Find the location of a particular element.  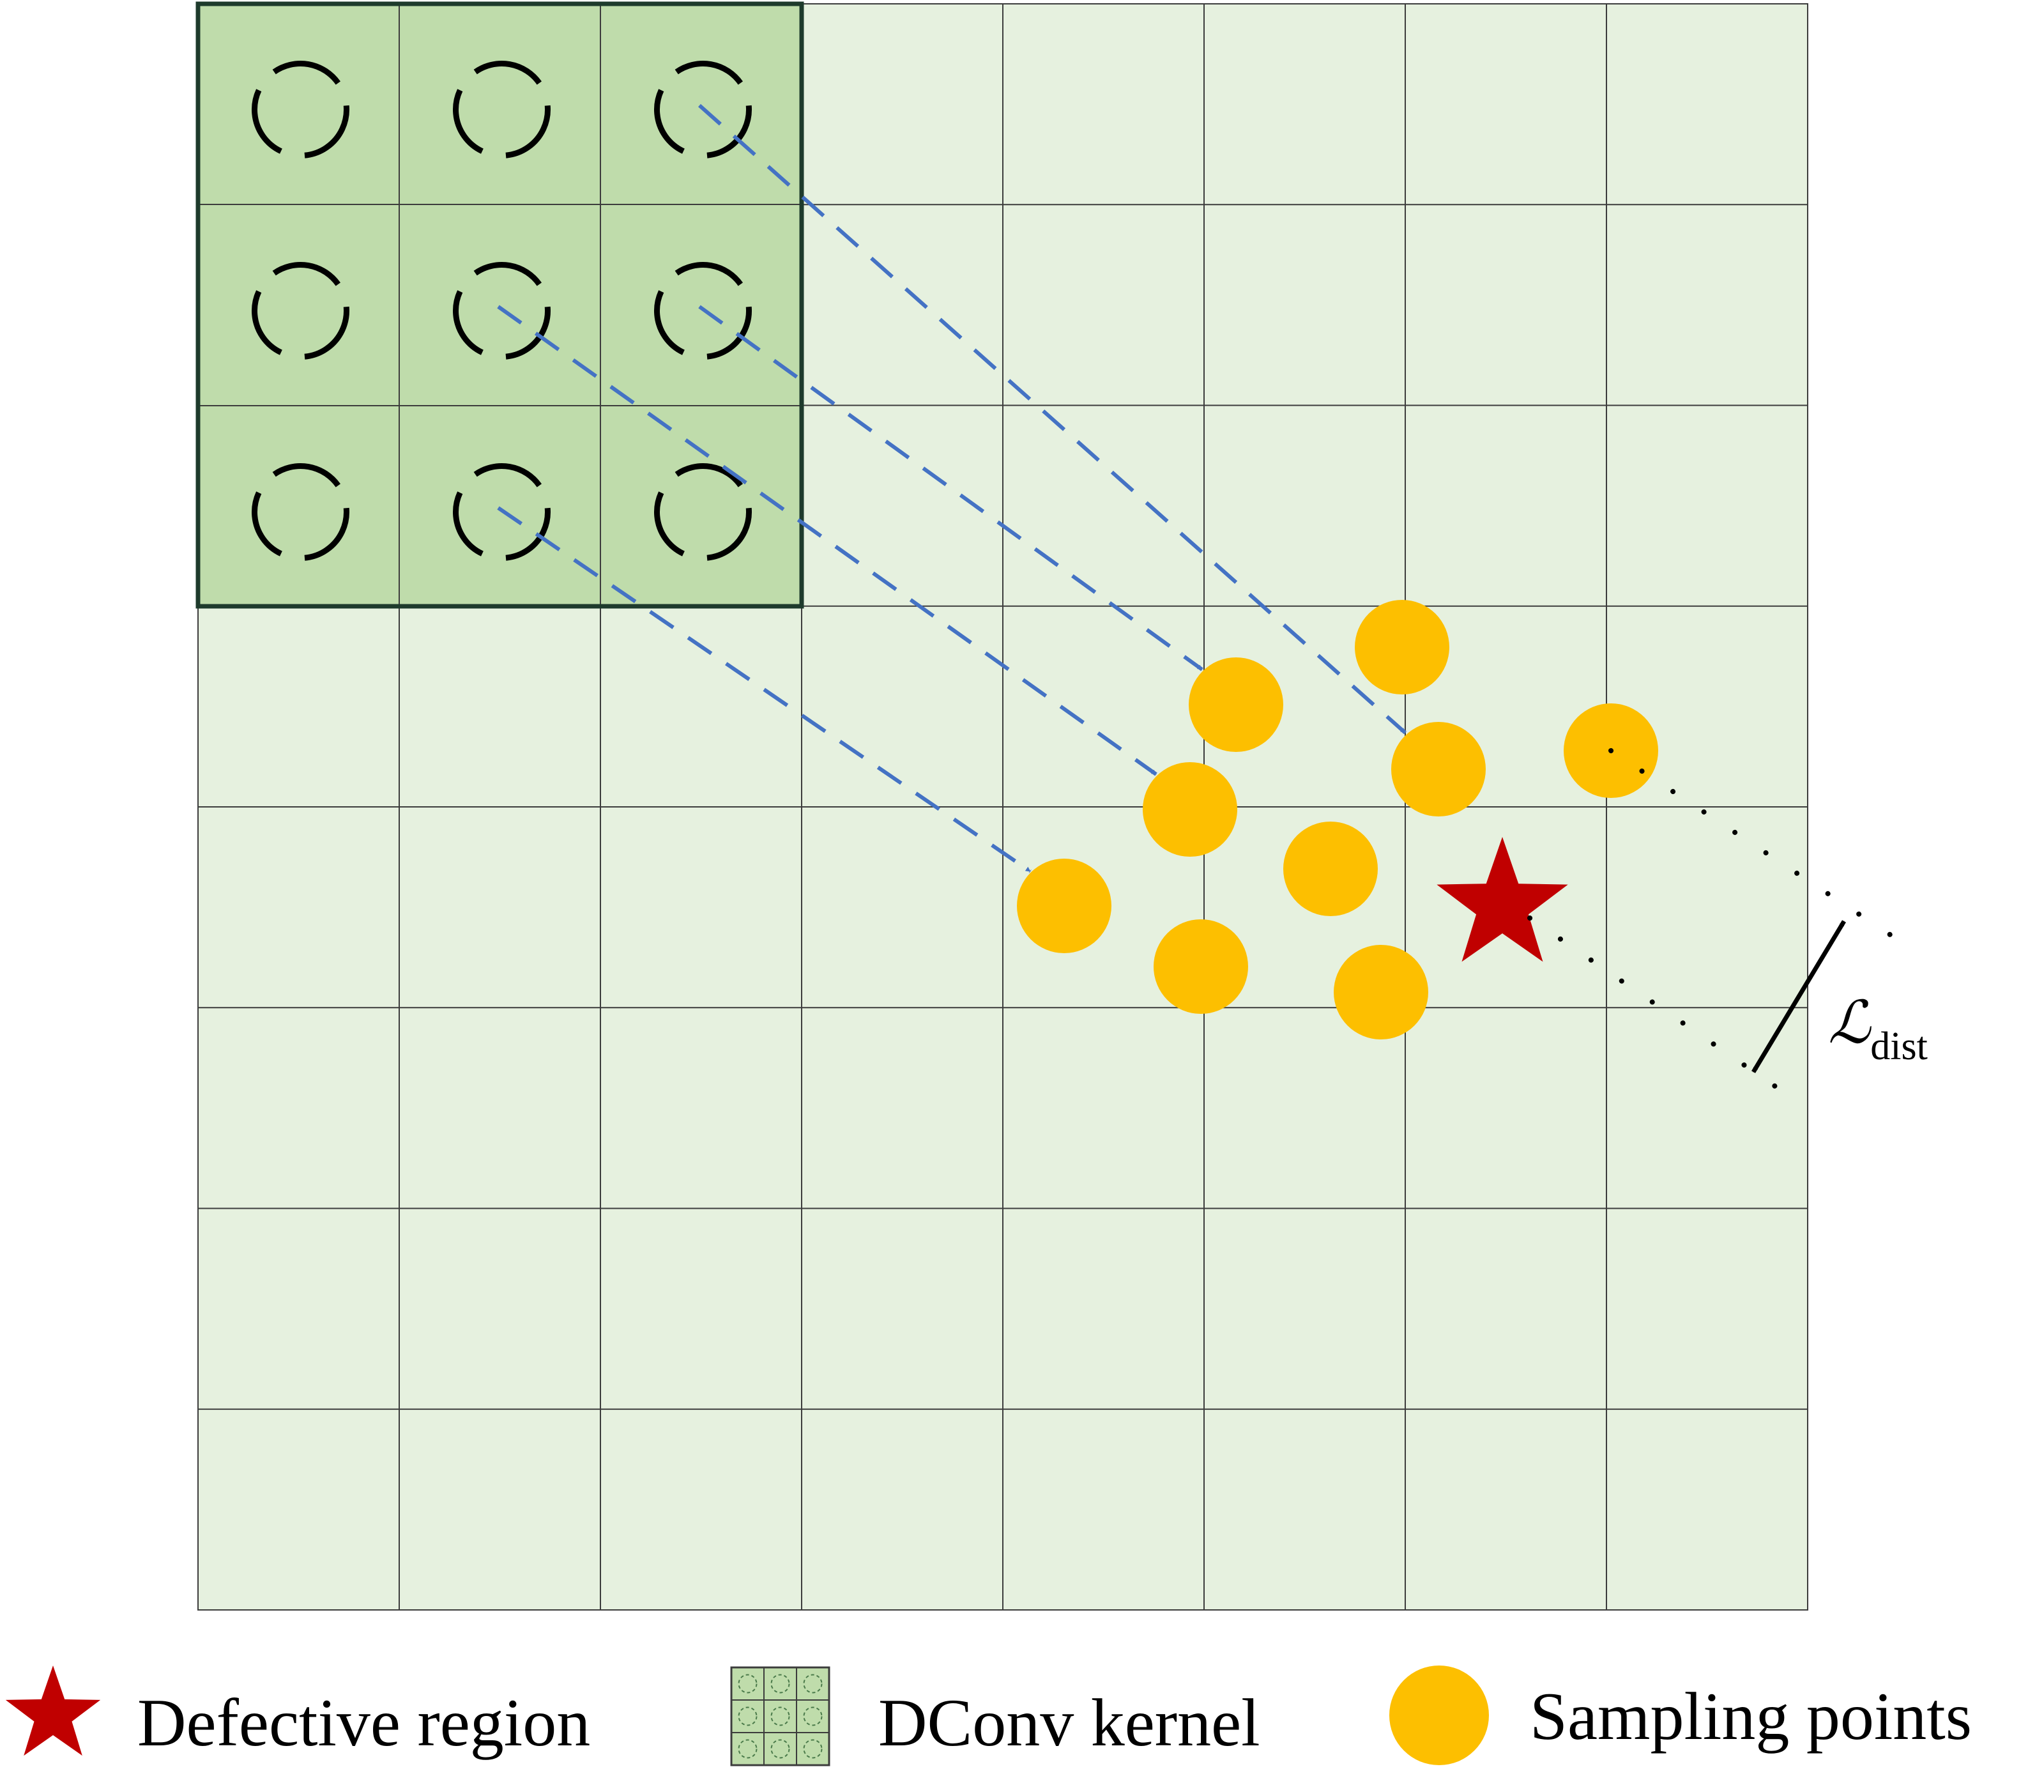

legend-item-dconv-kernel: DConv kernel is located at coordinates (995, 1716).